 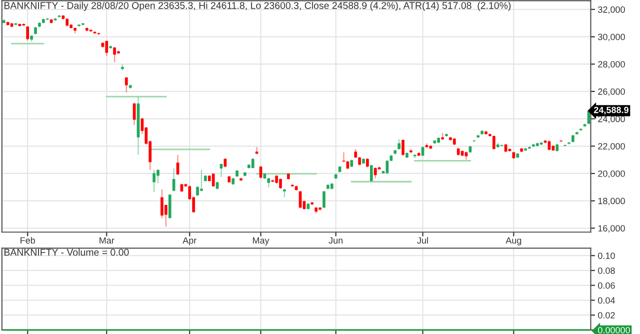 I want to click on x-tick-label: Jul, so click(x=422, y=240).